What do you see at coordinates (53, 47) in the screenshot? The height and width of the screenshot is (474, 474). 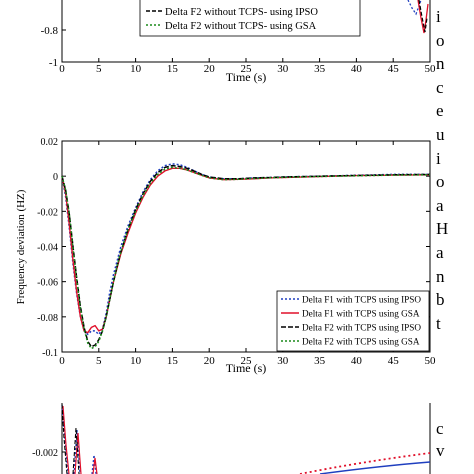 I see `top-y-ticks: -0.8 -1` at bounding box center [53, 47].